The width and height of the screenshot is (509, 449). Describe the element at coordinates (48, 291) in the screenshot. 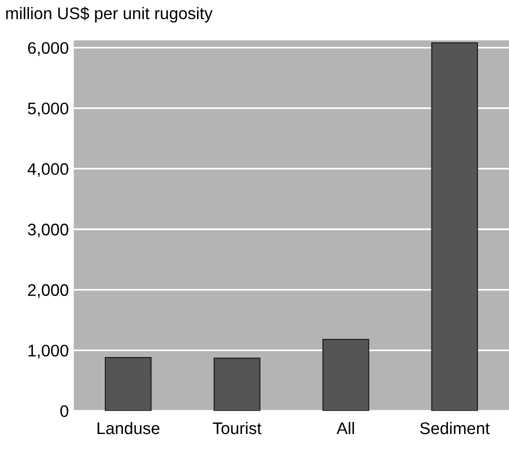

I see `y-tick-label: 2,000` at that location.